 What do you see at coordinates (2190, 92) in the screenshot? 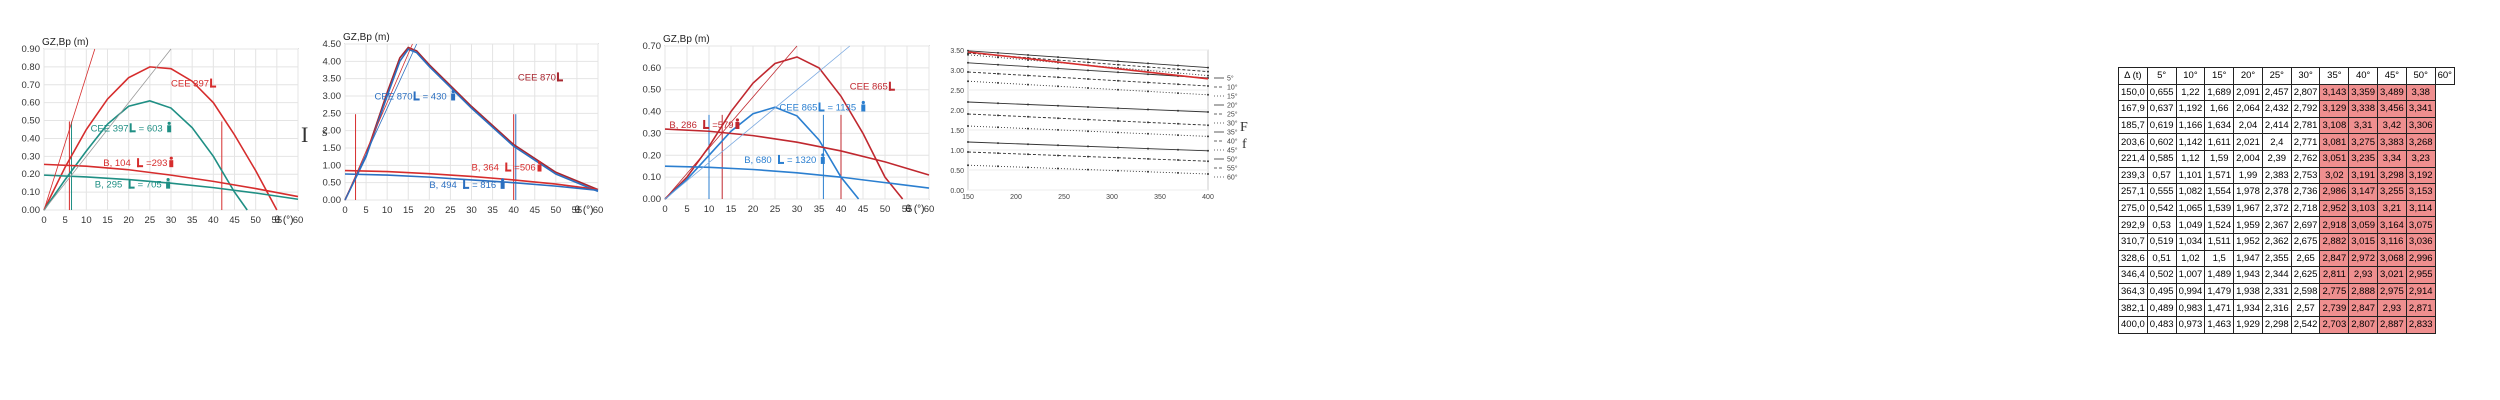
I see `table-cell: 1,22` at bounding box center [2190, 92].